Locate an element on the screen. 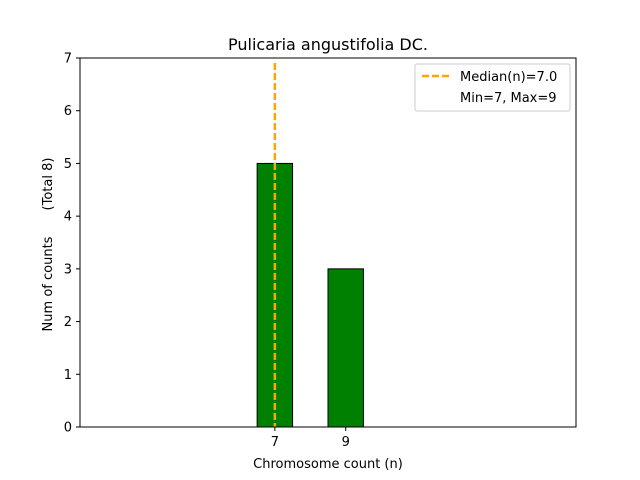  y-tick-label: 1 is located at coordinates (68, 375).